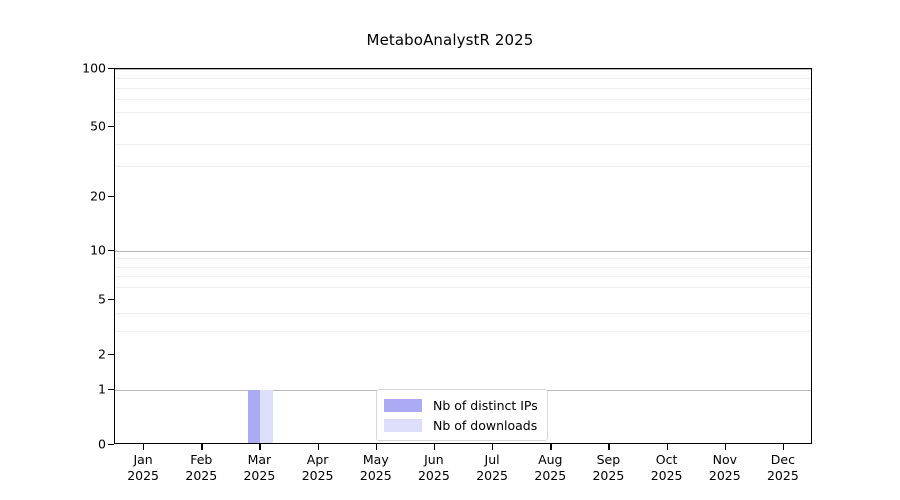  I want to click on y-tick-label: 10, so click(98, 250).